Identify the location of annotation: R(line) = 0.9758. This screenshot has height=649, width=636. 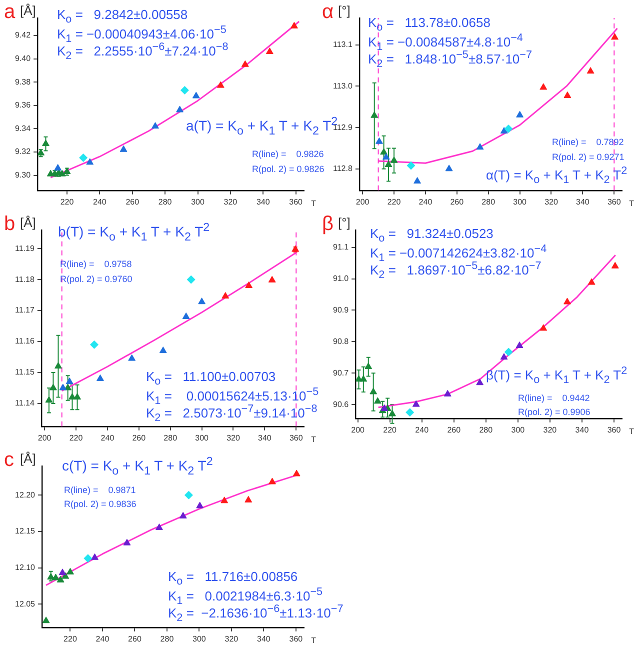
(96, 264).